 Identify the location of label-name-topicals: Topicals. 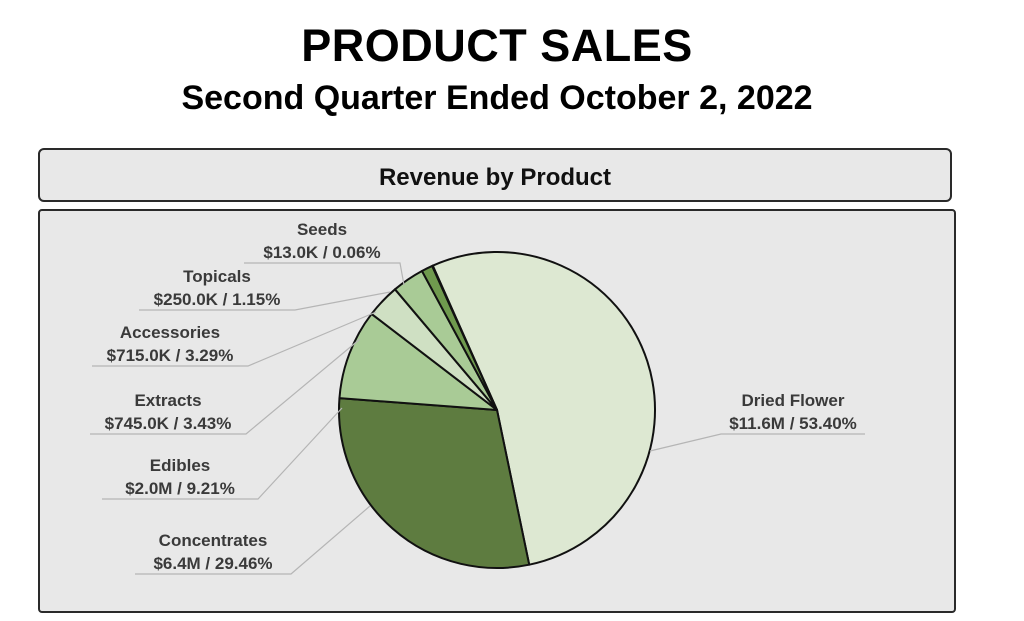
(217, 276).